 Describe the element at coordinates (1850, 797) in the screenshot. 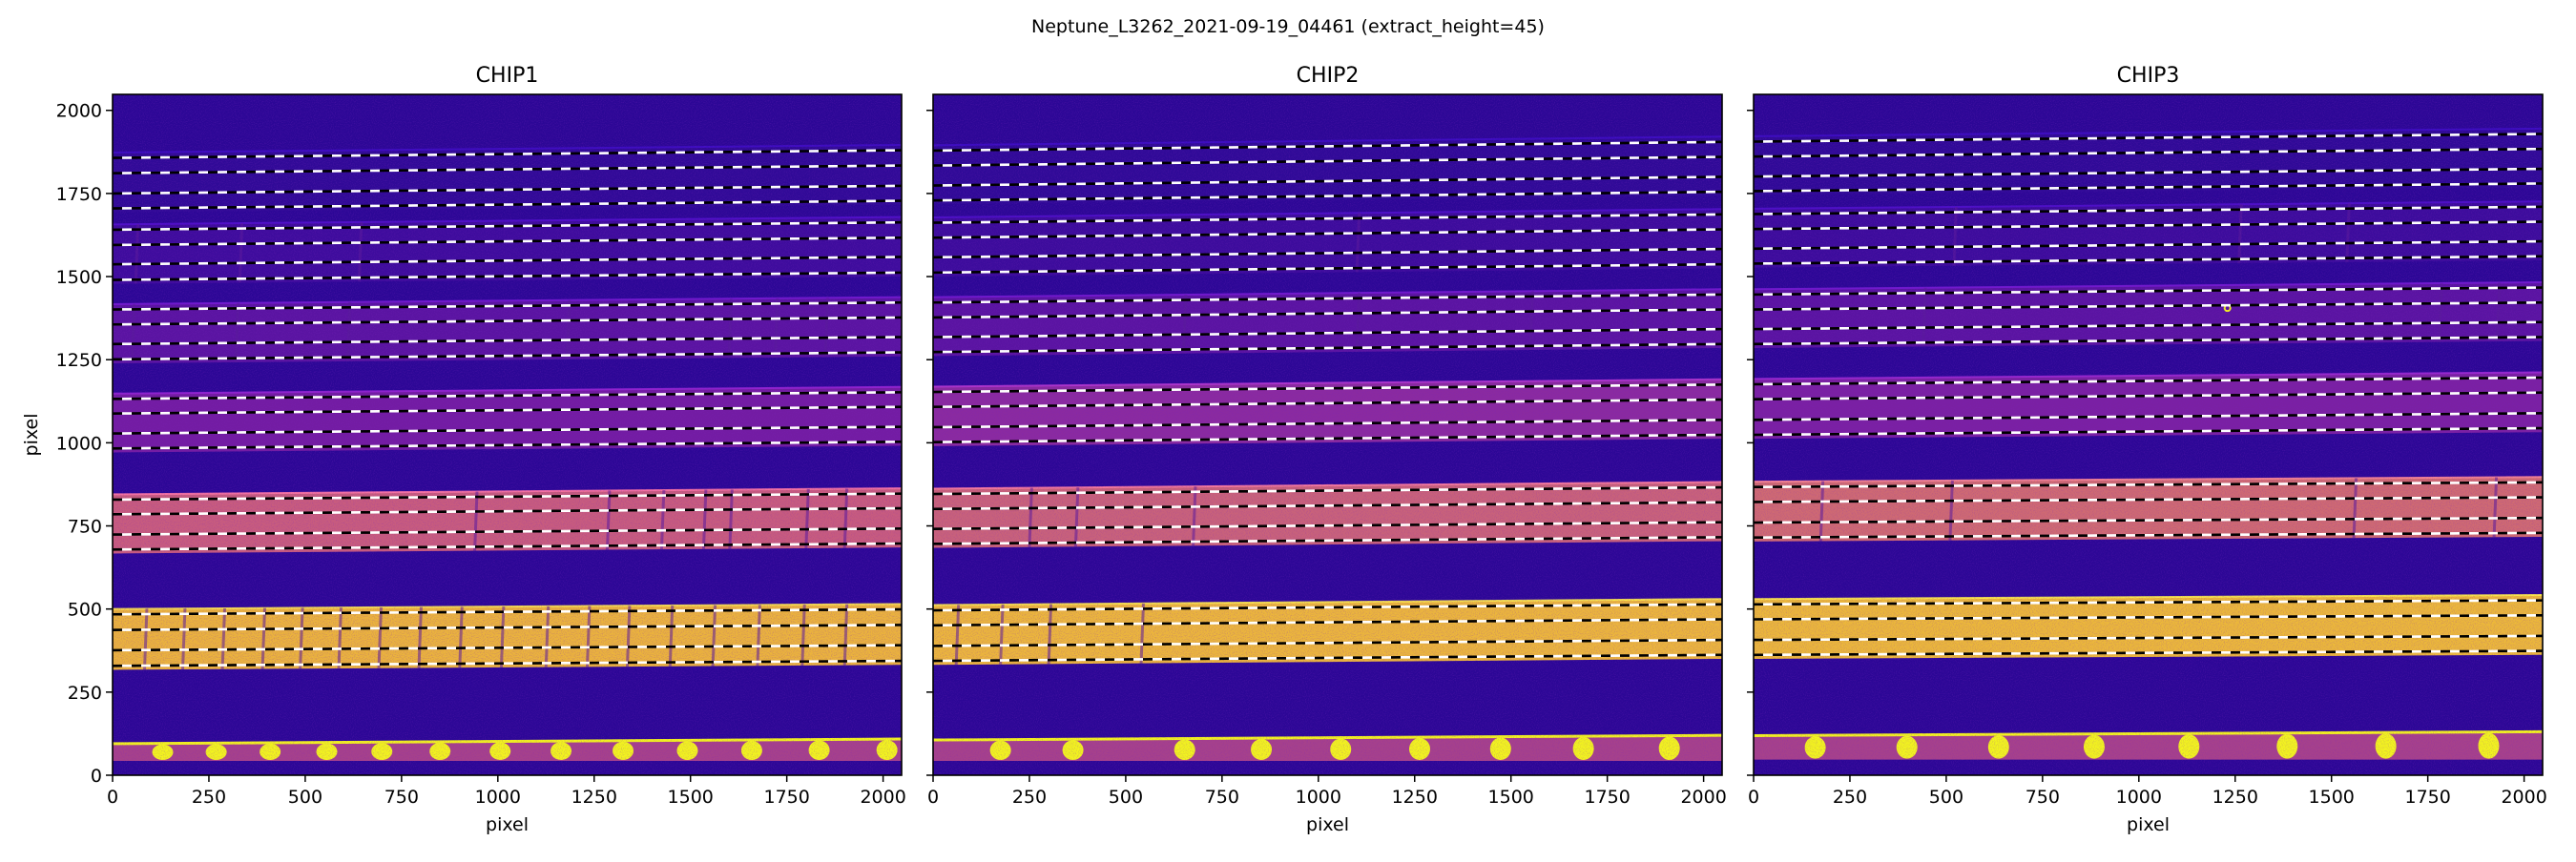

I see `x-tick-label: 250` at that location.